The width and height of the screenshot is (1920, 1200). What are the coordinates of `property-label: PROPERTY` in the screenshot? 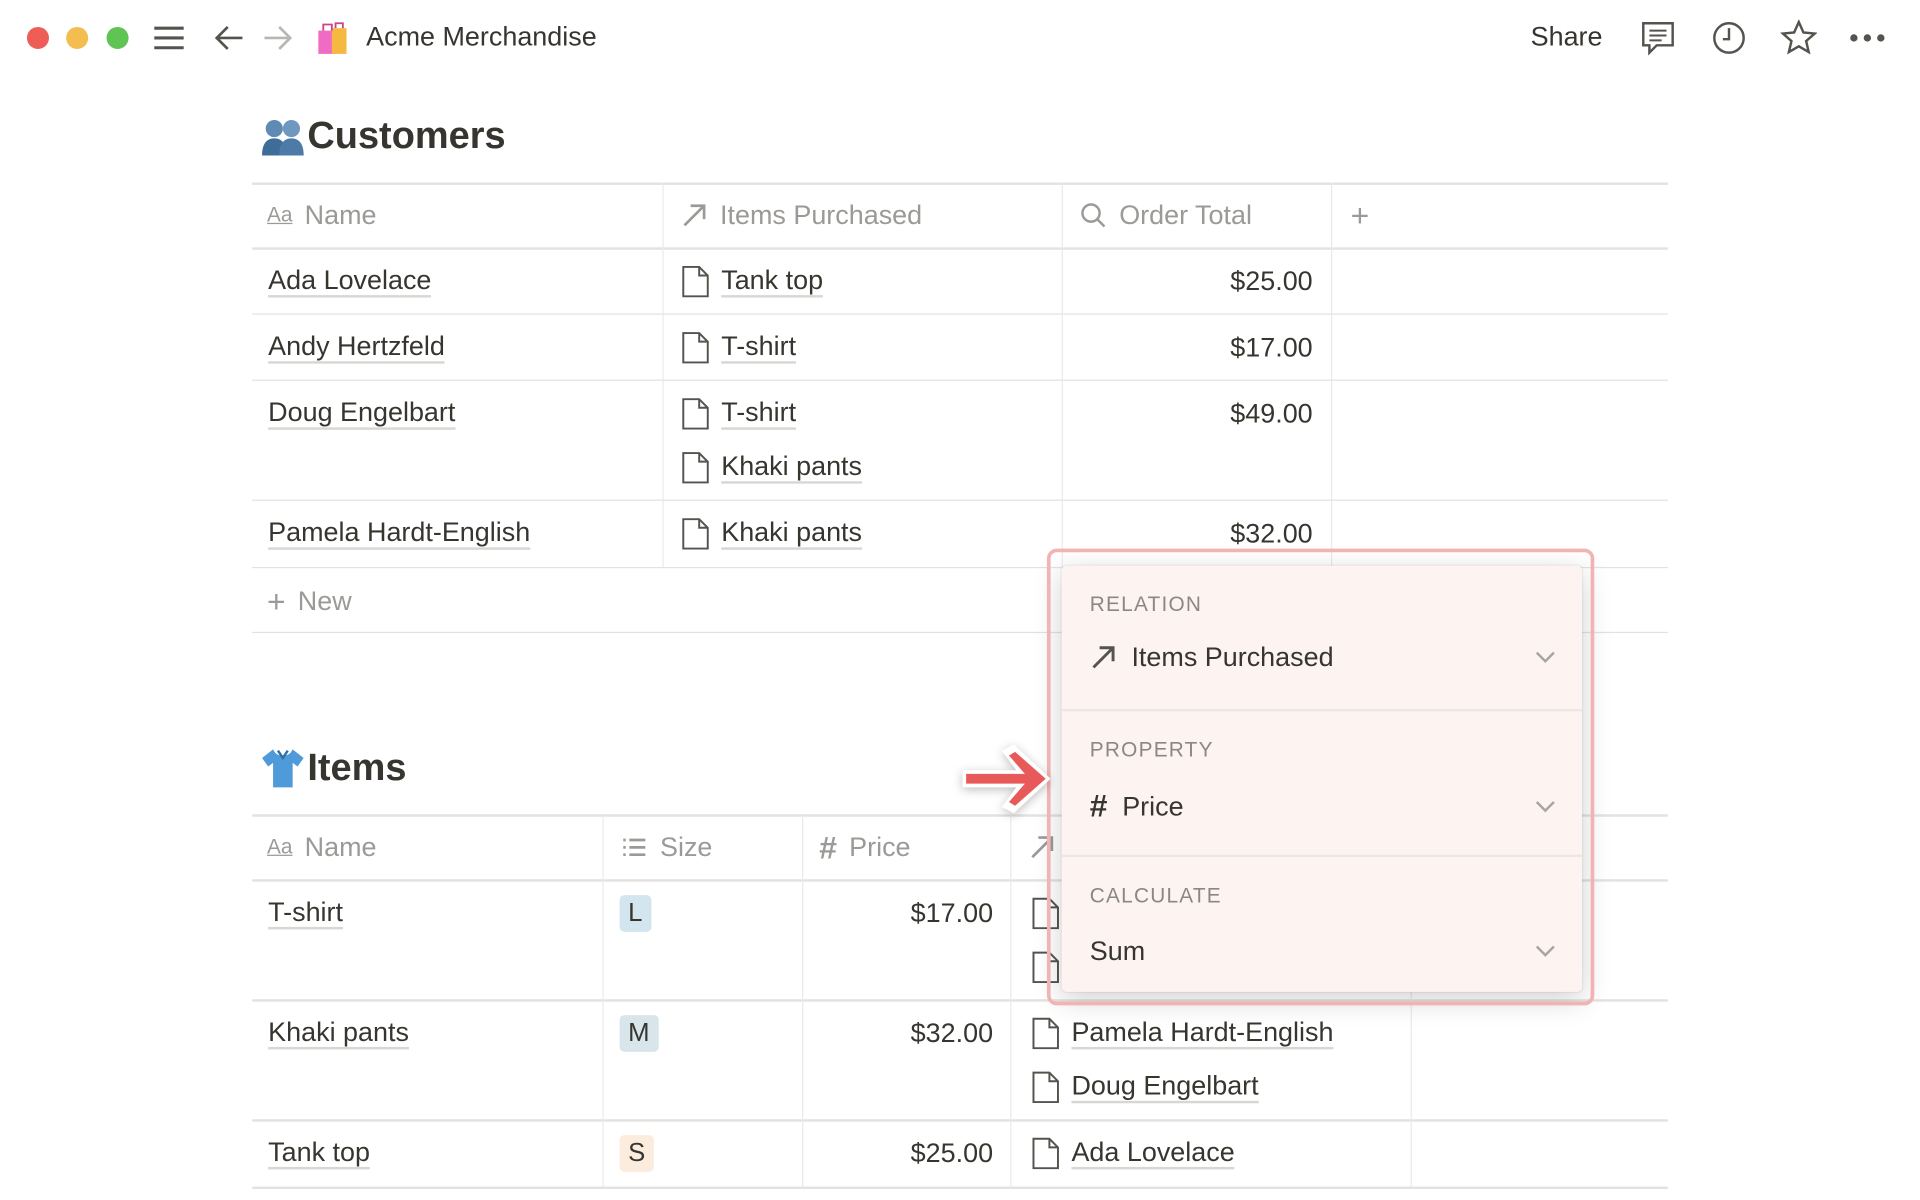 It's located at (1151, 750).